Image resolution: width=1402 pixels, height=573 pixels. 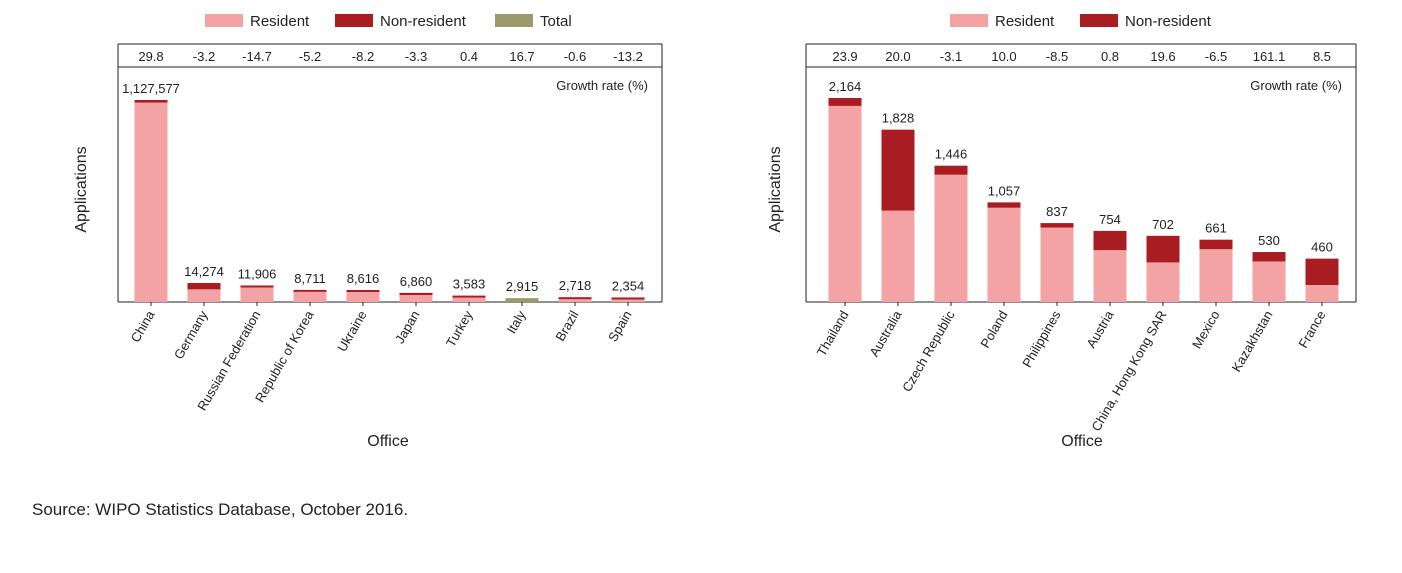 I want to click on chart2-legend-label: Non-resident, so click(x=1168, y=21).